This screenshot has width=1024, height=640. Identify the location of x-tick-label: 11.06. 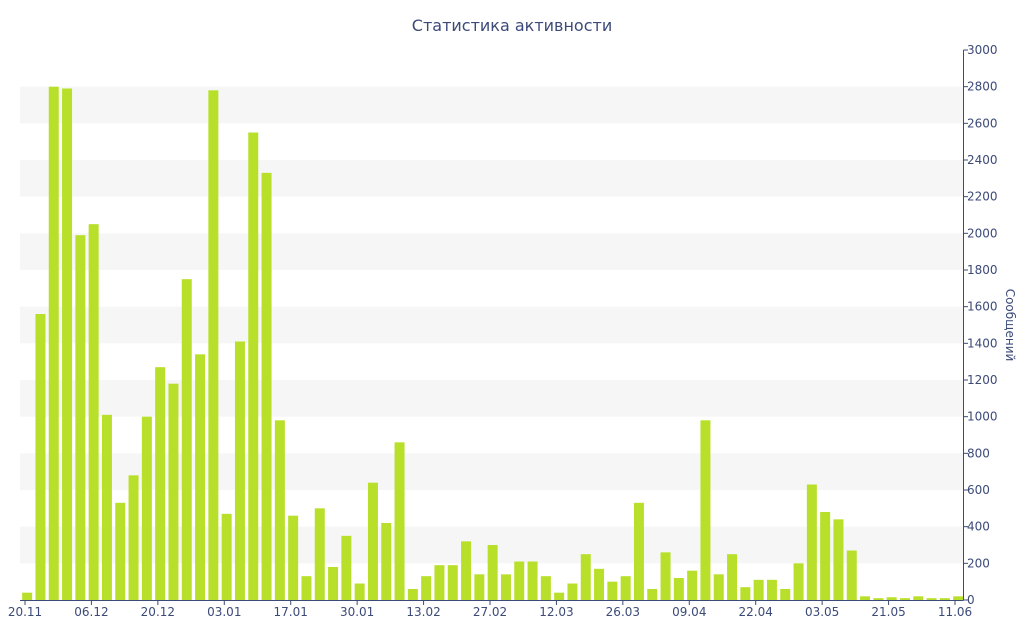
(955, 612).